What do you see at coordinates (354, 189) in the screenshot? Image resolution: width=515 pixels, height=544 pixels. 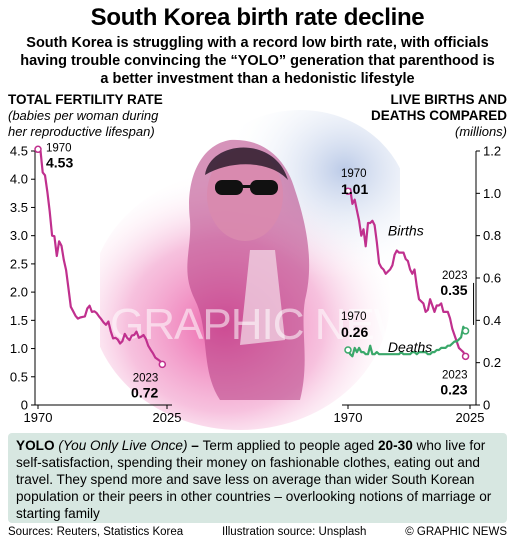 I see `births-annotation-value: 1.01` at bounding box center [354, 189].